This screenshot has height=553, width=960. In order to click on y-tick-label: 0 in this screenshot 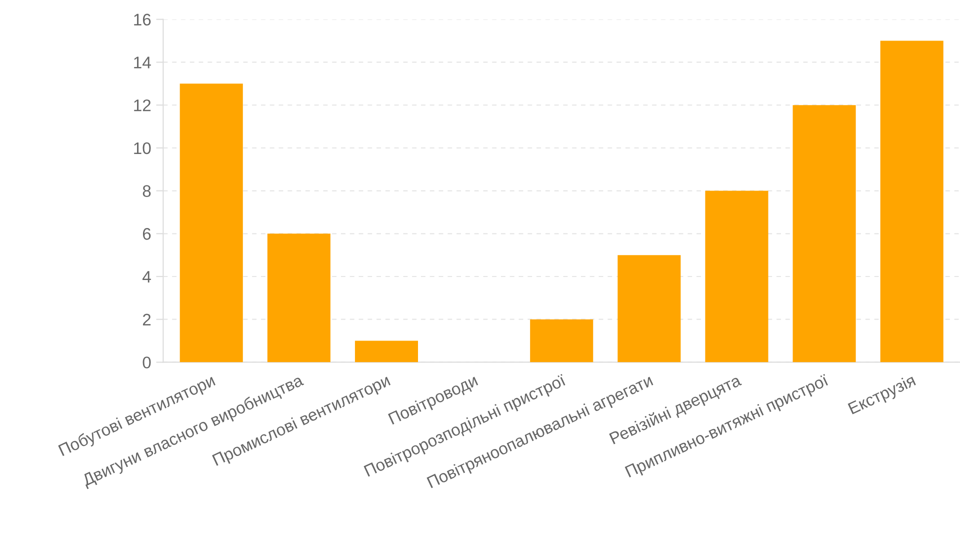, I will do `click(146, 362)`.